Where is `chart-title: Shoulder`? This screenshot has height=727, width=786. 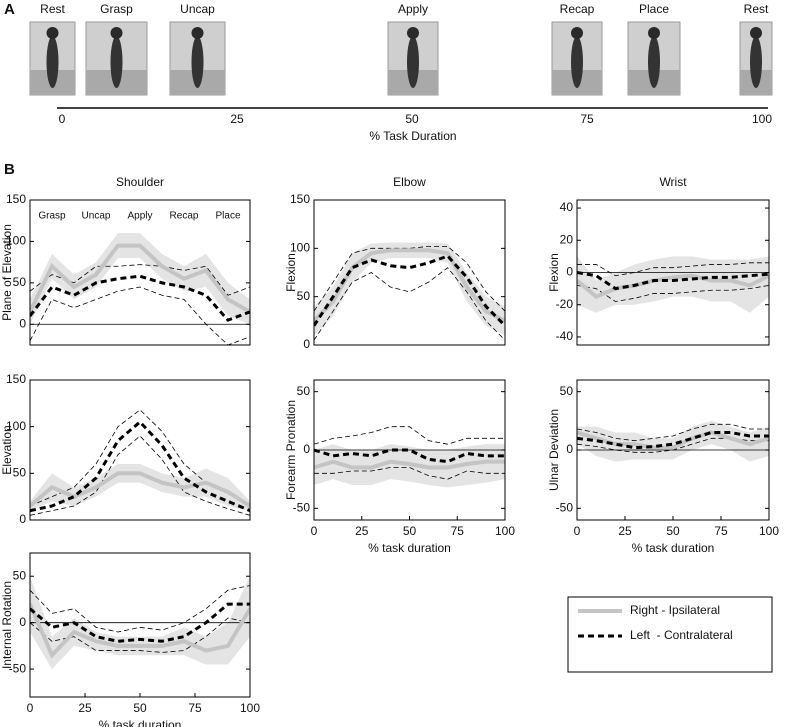
chart-title: Shoulder is located at coordinates (140, 182).